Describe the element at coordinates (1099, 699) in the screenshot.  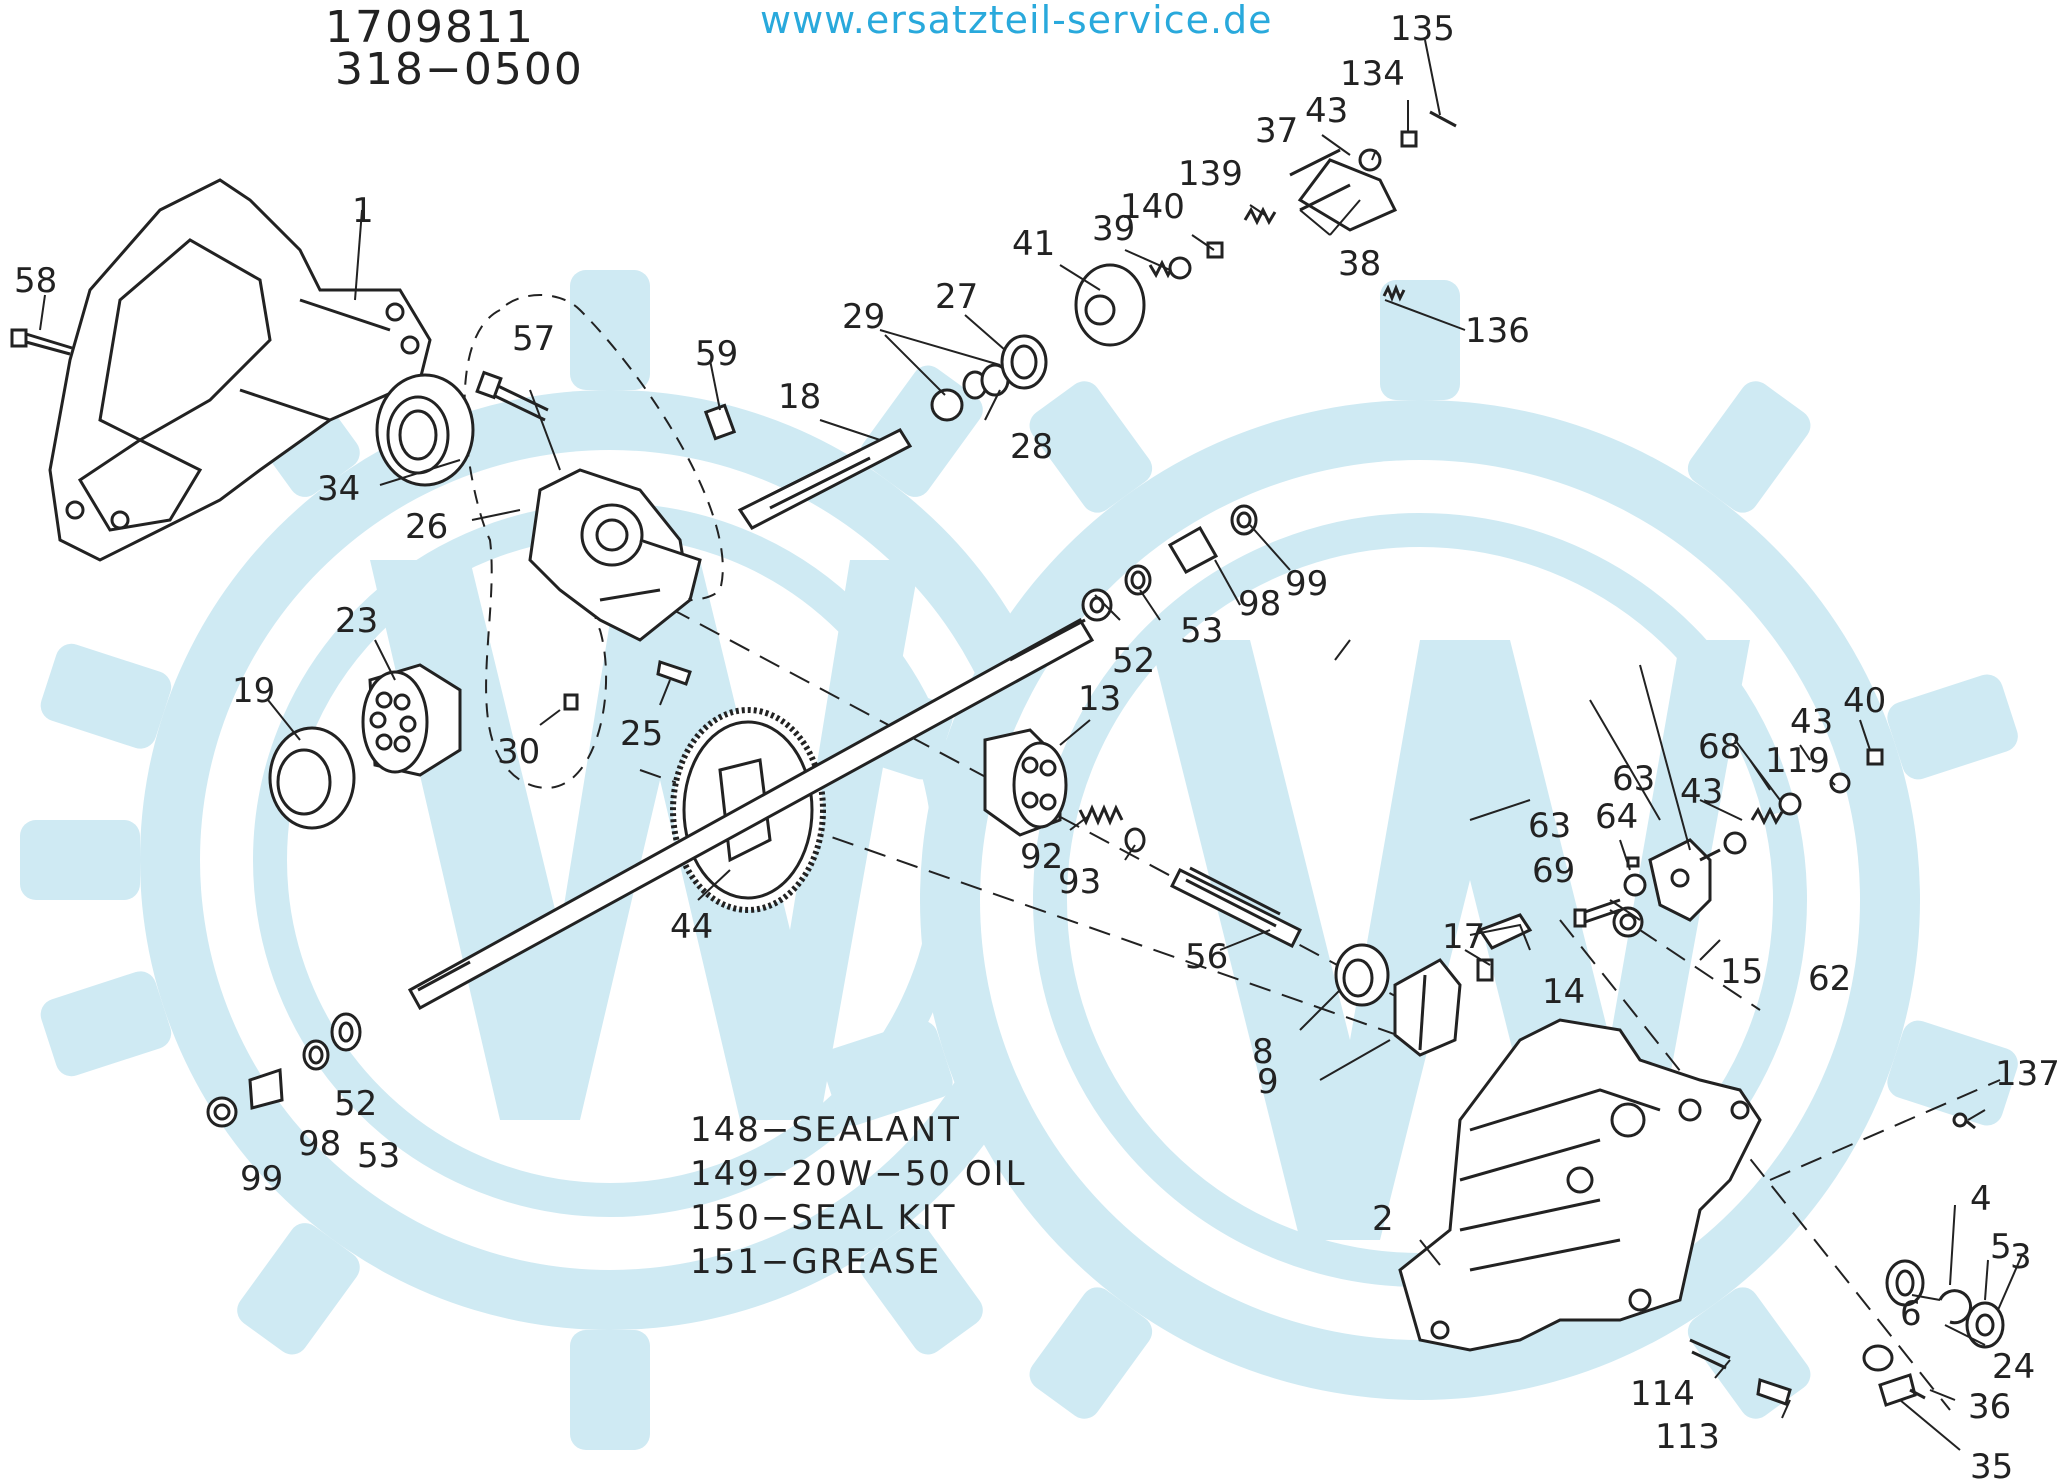
I see `callout-13: 13` at that location.